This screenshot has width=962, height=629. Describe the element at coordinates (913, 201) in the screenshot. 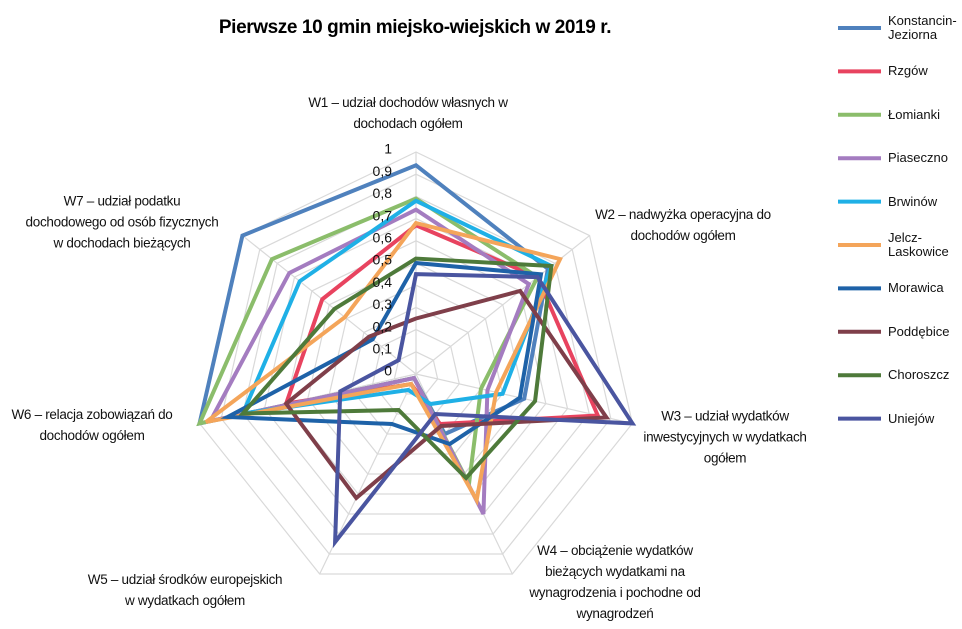

I see `legend-label: Brwinów` at that location.